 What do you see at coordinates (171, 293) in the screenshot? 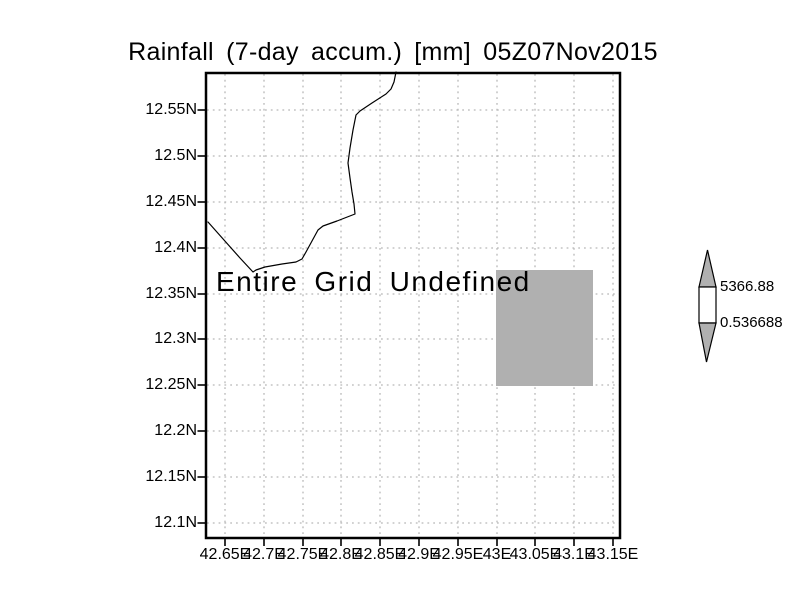
I see `y-axis-label: 12.35N` at bounding box center [171, 293].